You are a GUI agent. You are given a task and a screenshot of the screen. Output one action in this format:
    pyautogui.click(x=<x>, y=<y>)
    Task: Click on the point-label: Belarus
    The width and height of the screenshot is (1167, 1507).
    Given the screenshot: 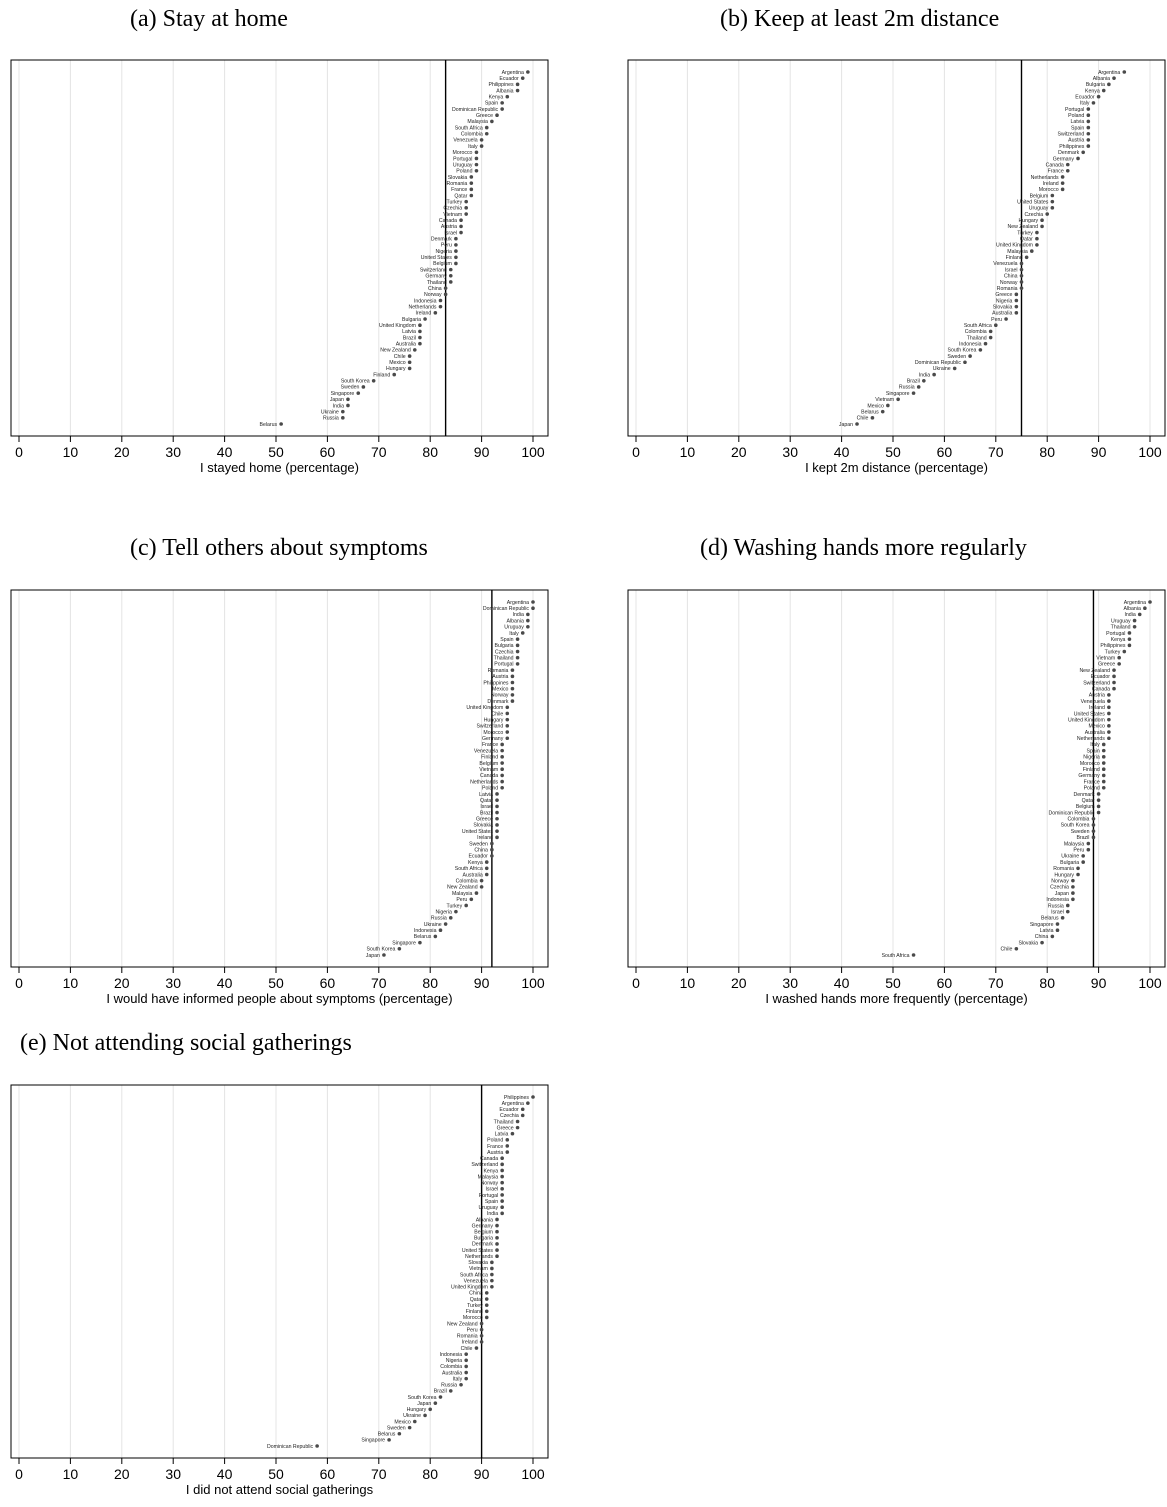 What is the action you would take?
    pyautogui.click(x=1050, y=919)
    